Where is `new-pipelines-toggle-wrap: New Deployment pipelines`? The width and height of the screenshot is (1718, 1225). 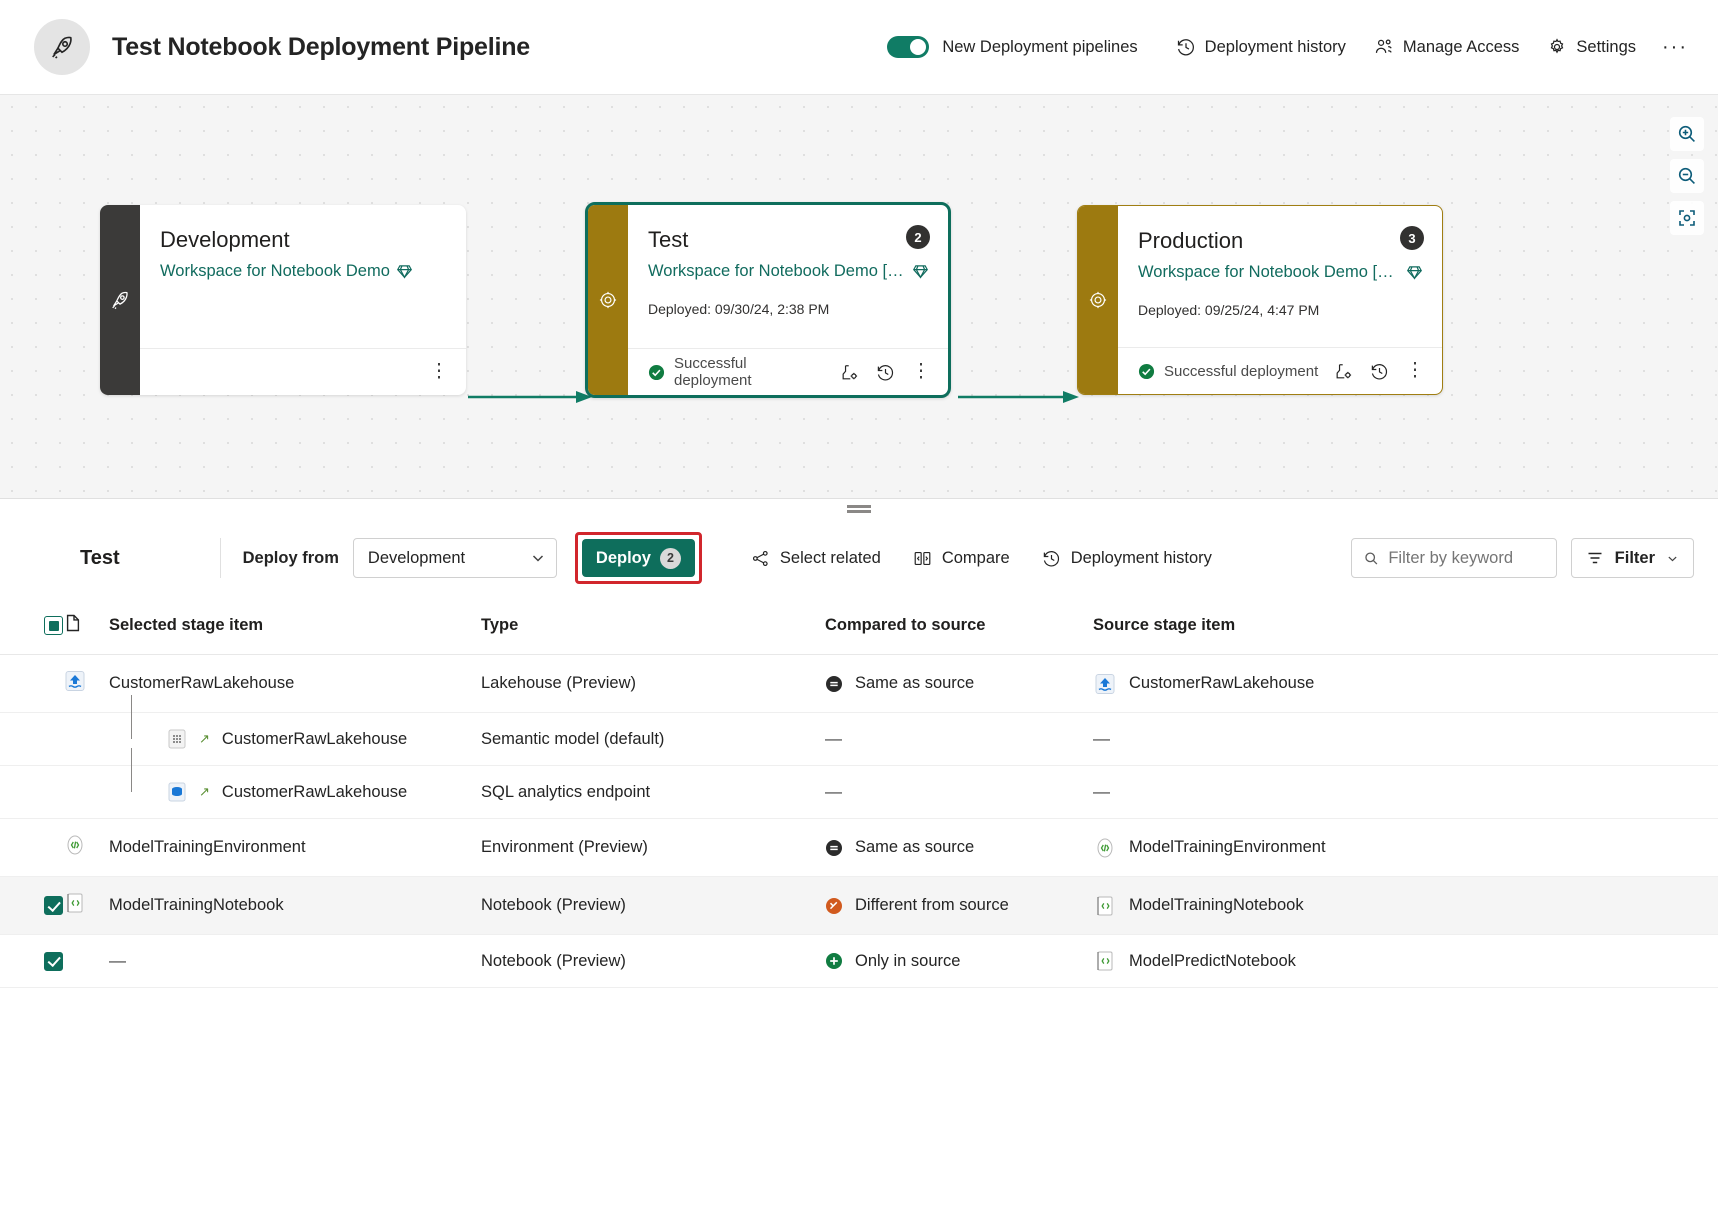 new-pipelines-toggle-wrap: New Deployment pipelines is located at coordinates (1012, 47).